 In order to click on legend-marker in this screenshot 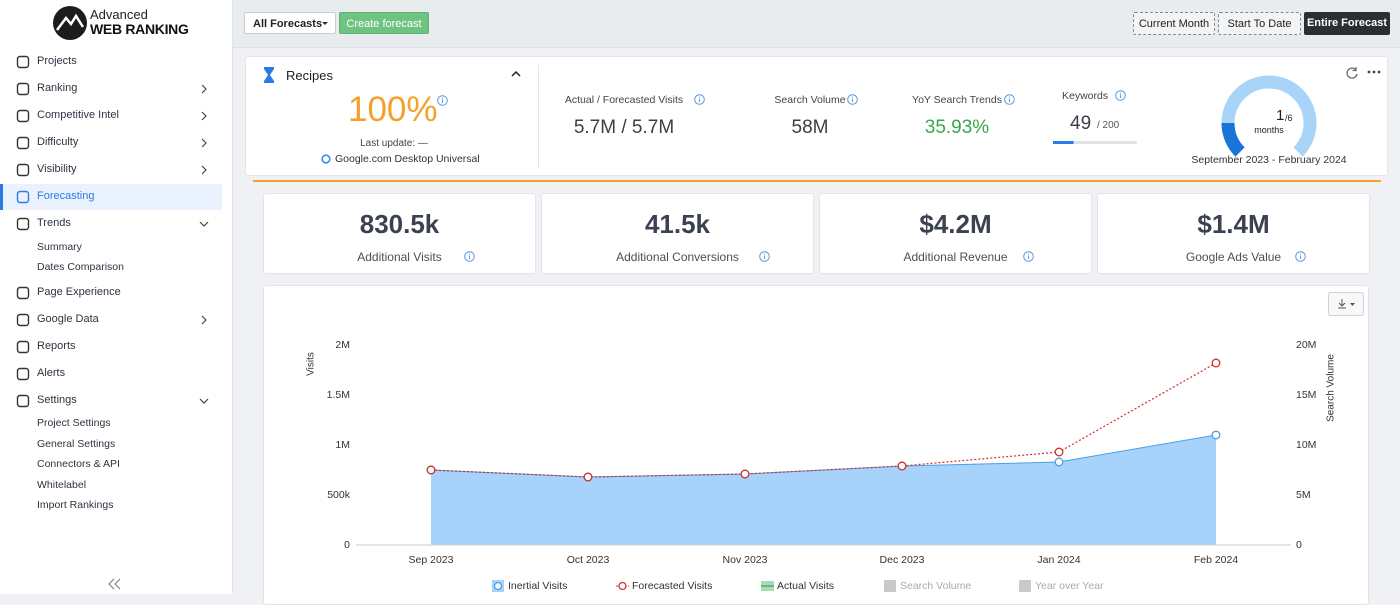, I will do `click(622, 586)`.